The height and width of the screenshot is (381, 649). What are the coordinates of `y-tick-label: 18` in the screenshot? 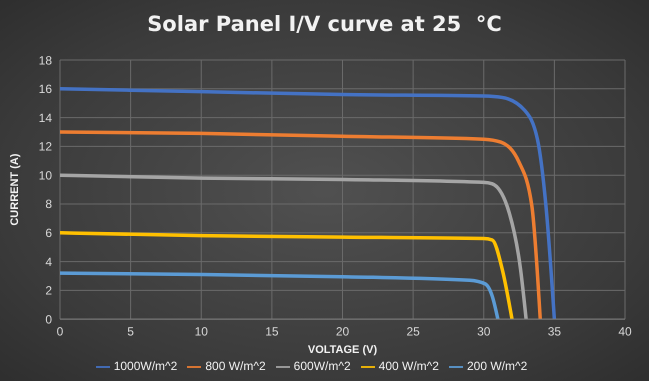 It's located at (45, 60).